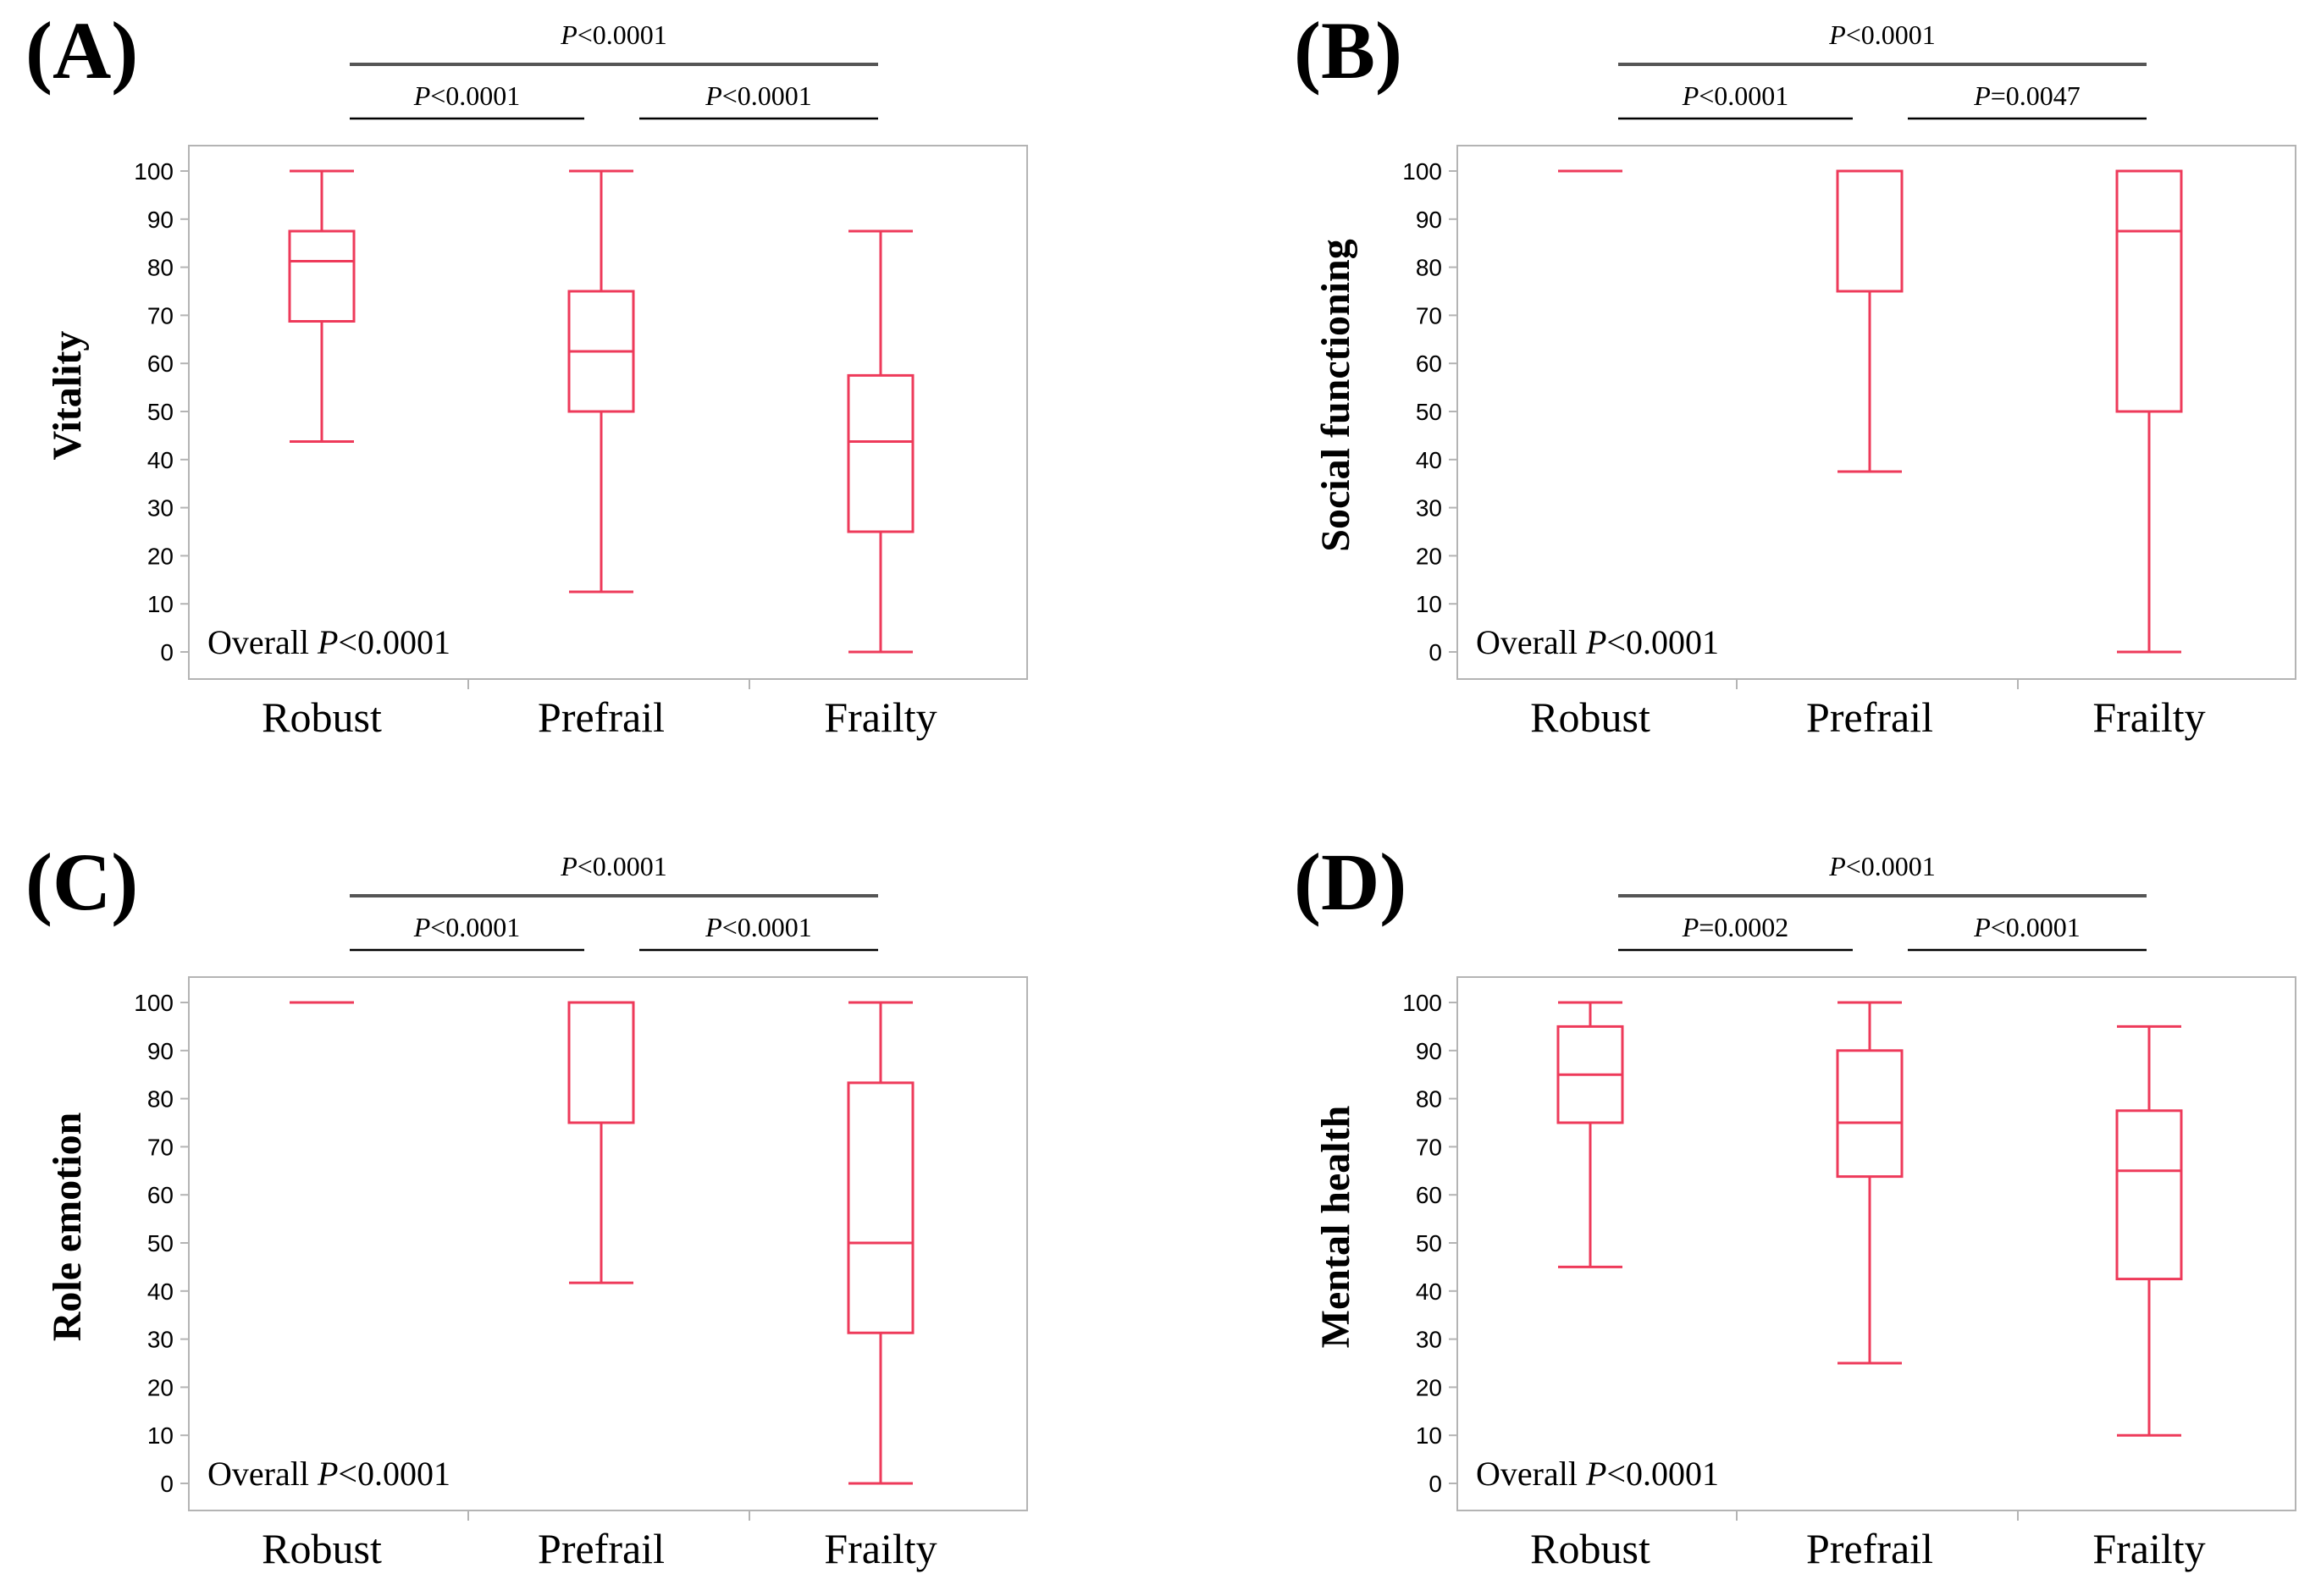  I want to click on panel-label: (B), so click(1348, 50).